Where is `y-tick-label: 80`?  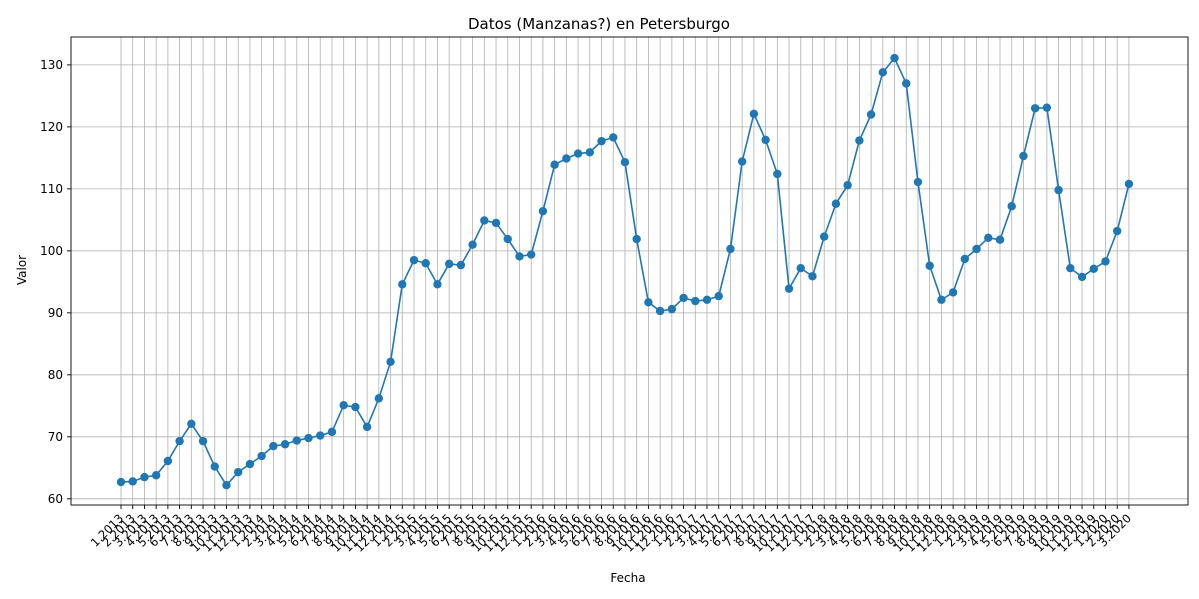
y-tick-label: 80 is located at coordinates (55, 375).